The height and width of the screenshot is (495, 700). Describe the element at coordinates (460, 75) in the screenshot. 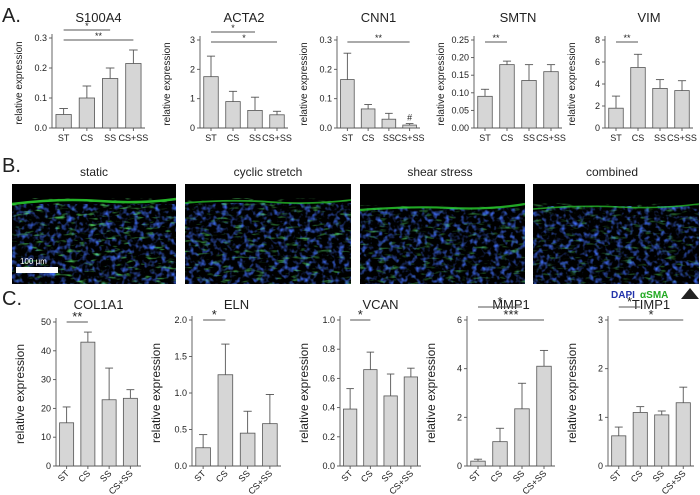

I see `y-tick-label: 0.15` at that location.